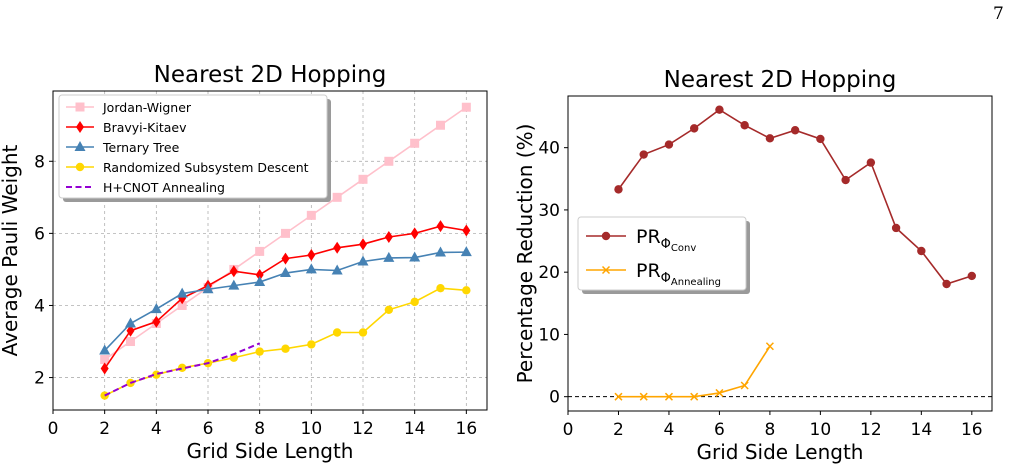 The image size is (1013, 471). What do you see at coordinates (696, 282) in the screenshot?
I see `legend-label-subsubscript: Annealing` at bounding box center [696, 282].